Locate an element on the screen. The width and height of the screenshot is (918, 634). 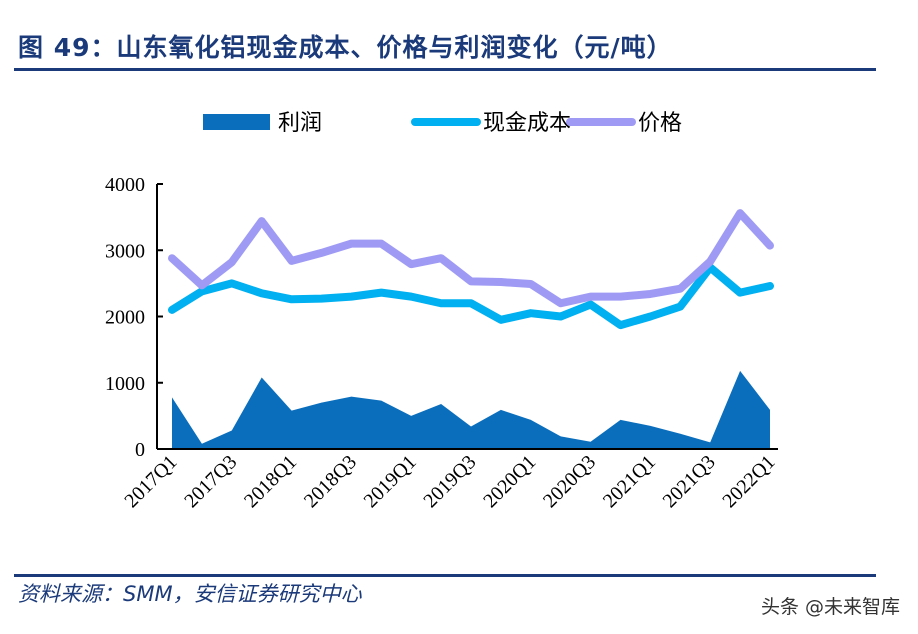
legend-label: 利润 is located at coordinates (300, 123).